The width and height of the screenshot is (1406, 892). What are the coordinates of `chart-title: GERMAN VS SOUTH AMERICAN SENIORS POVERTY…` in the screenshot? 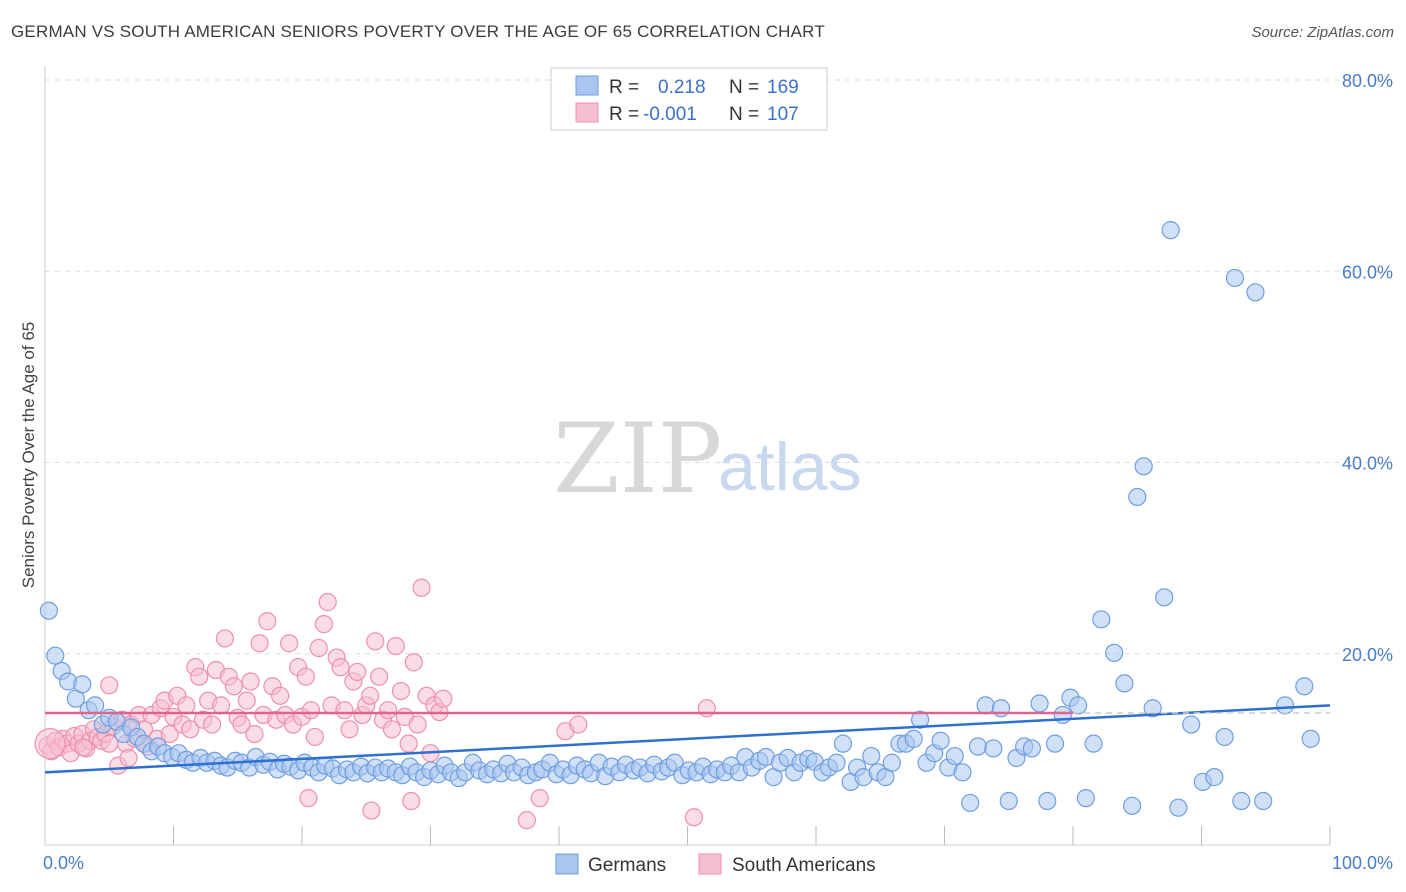 It's located at (418, 31).